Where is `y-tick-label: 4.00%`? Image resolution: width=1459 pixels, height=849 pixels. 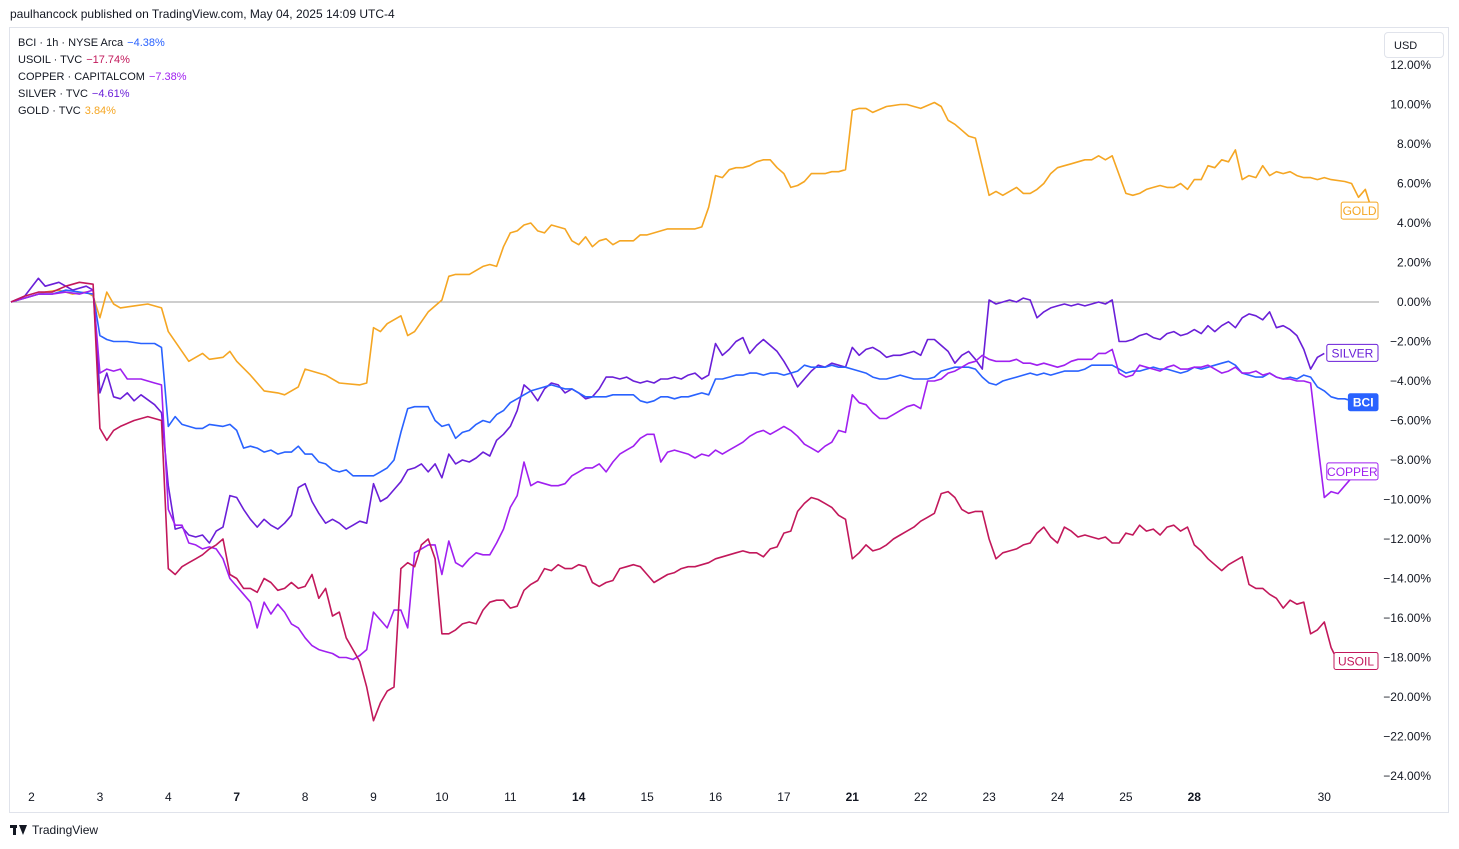 y-tick-label: 4.00% is located at coordinates (1414, 223).